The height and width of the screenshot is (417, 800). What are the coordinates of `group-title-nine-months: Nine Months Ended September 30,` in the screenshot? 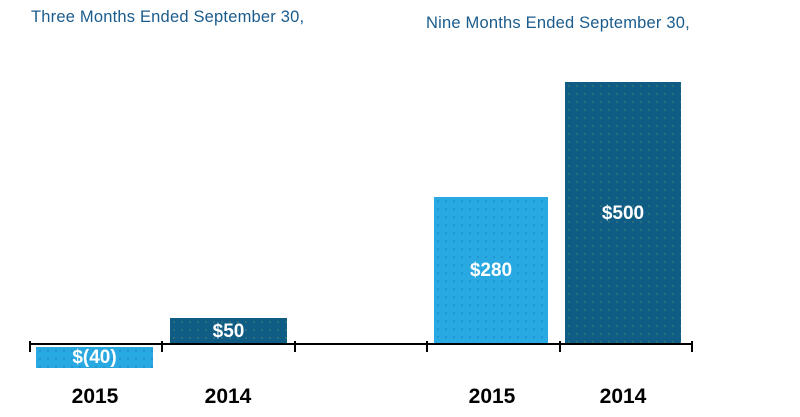 It's located at (558, 23).